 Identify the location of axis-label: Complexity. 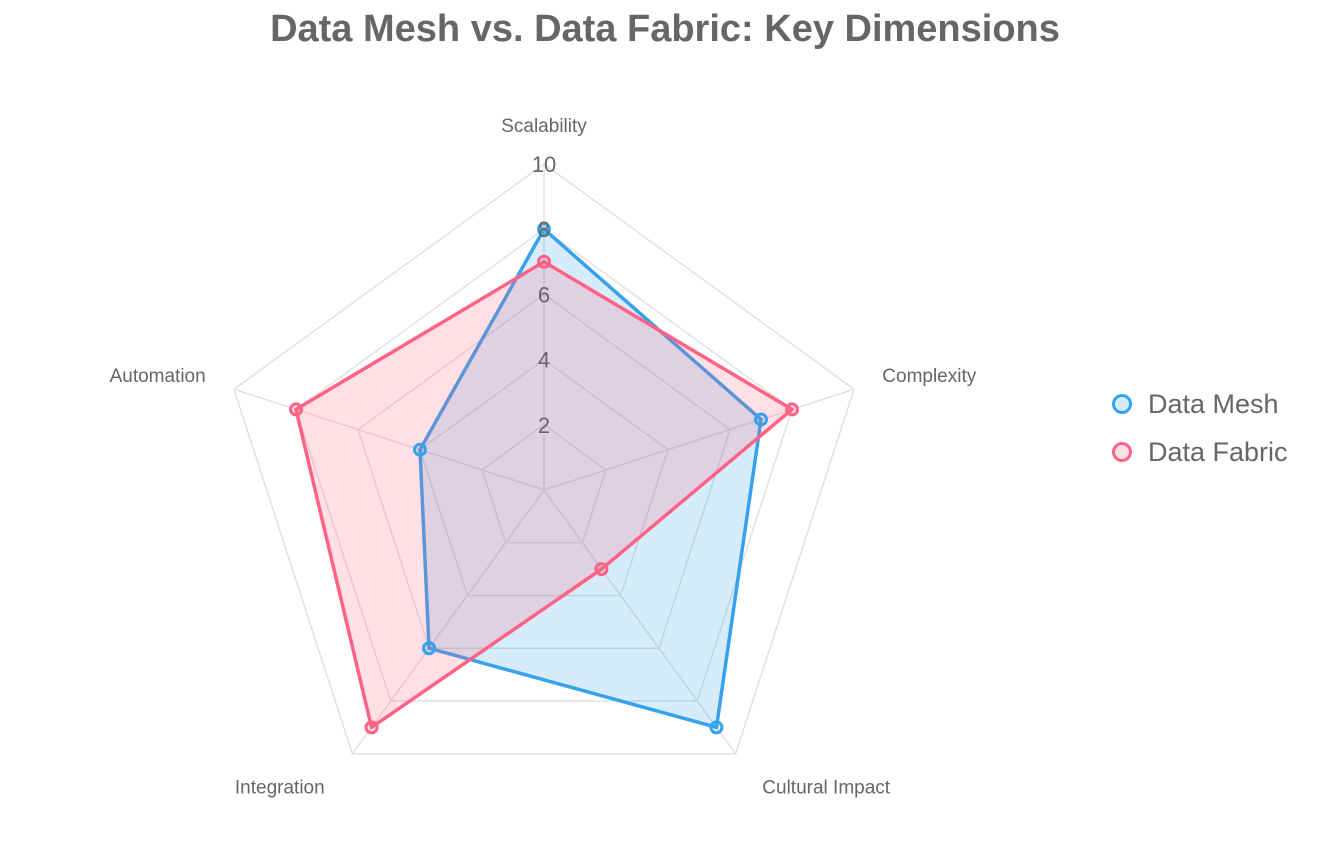
(929, 376).